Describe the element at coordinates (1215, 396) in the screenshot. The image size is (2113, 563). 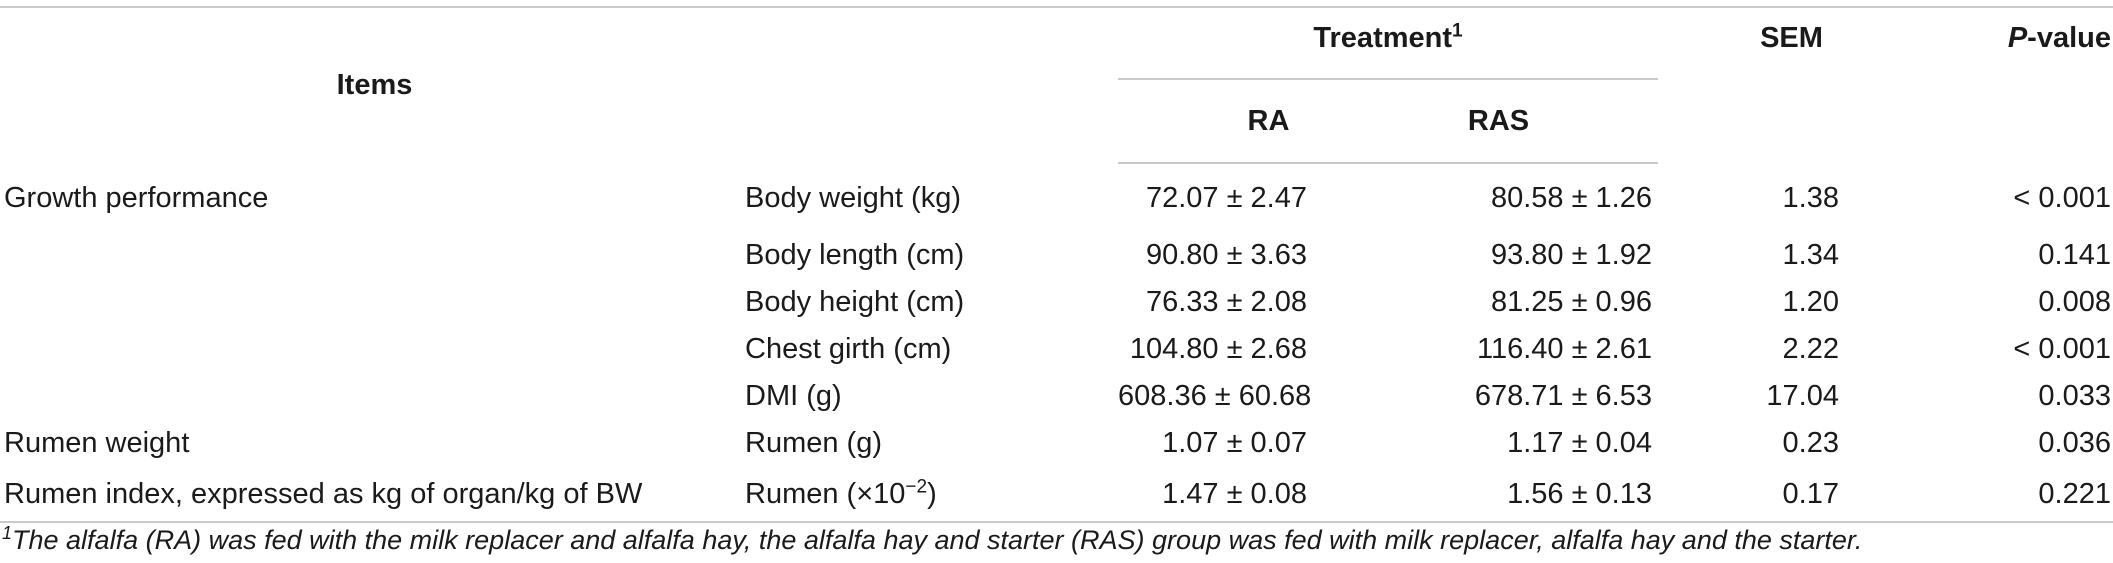
I see `row-ra-value: 608.36 ± 60.68` at that location.